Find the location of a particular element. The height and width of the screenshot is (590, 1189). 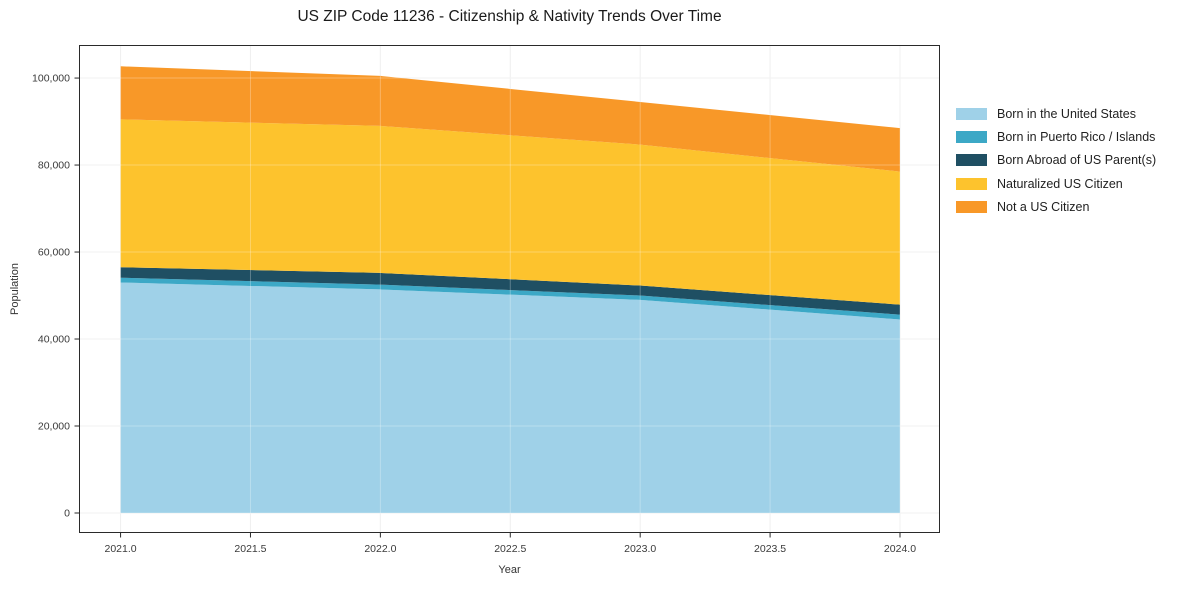

area-not-a-us-citizen is located at coordinates (510, 119).